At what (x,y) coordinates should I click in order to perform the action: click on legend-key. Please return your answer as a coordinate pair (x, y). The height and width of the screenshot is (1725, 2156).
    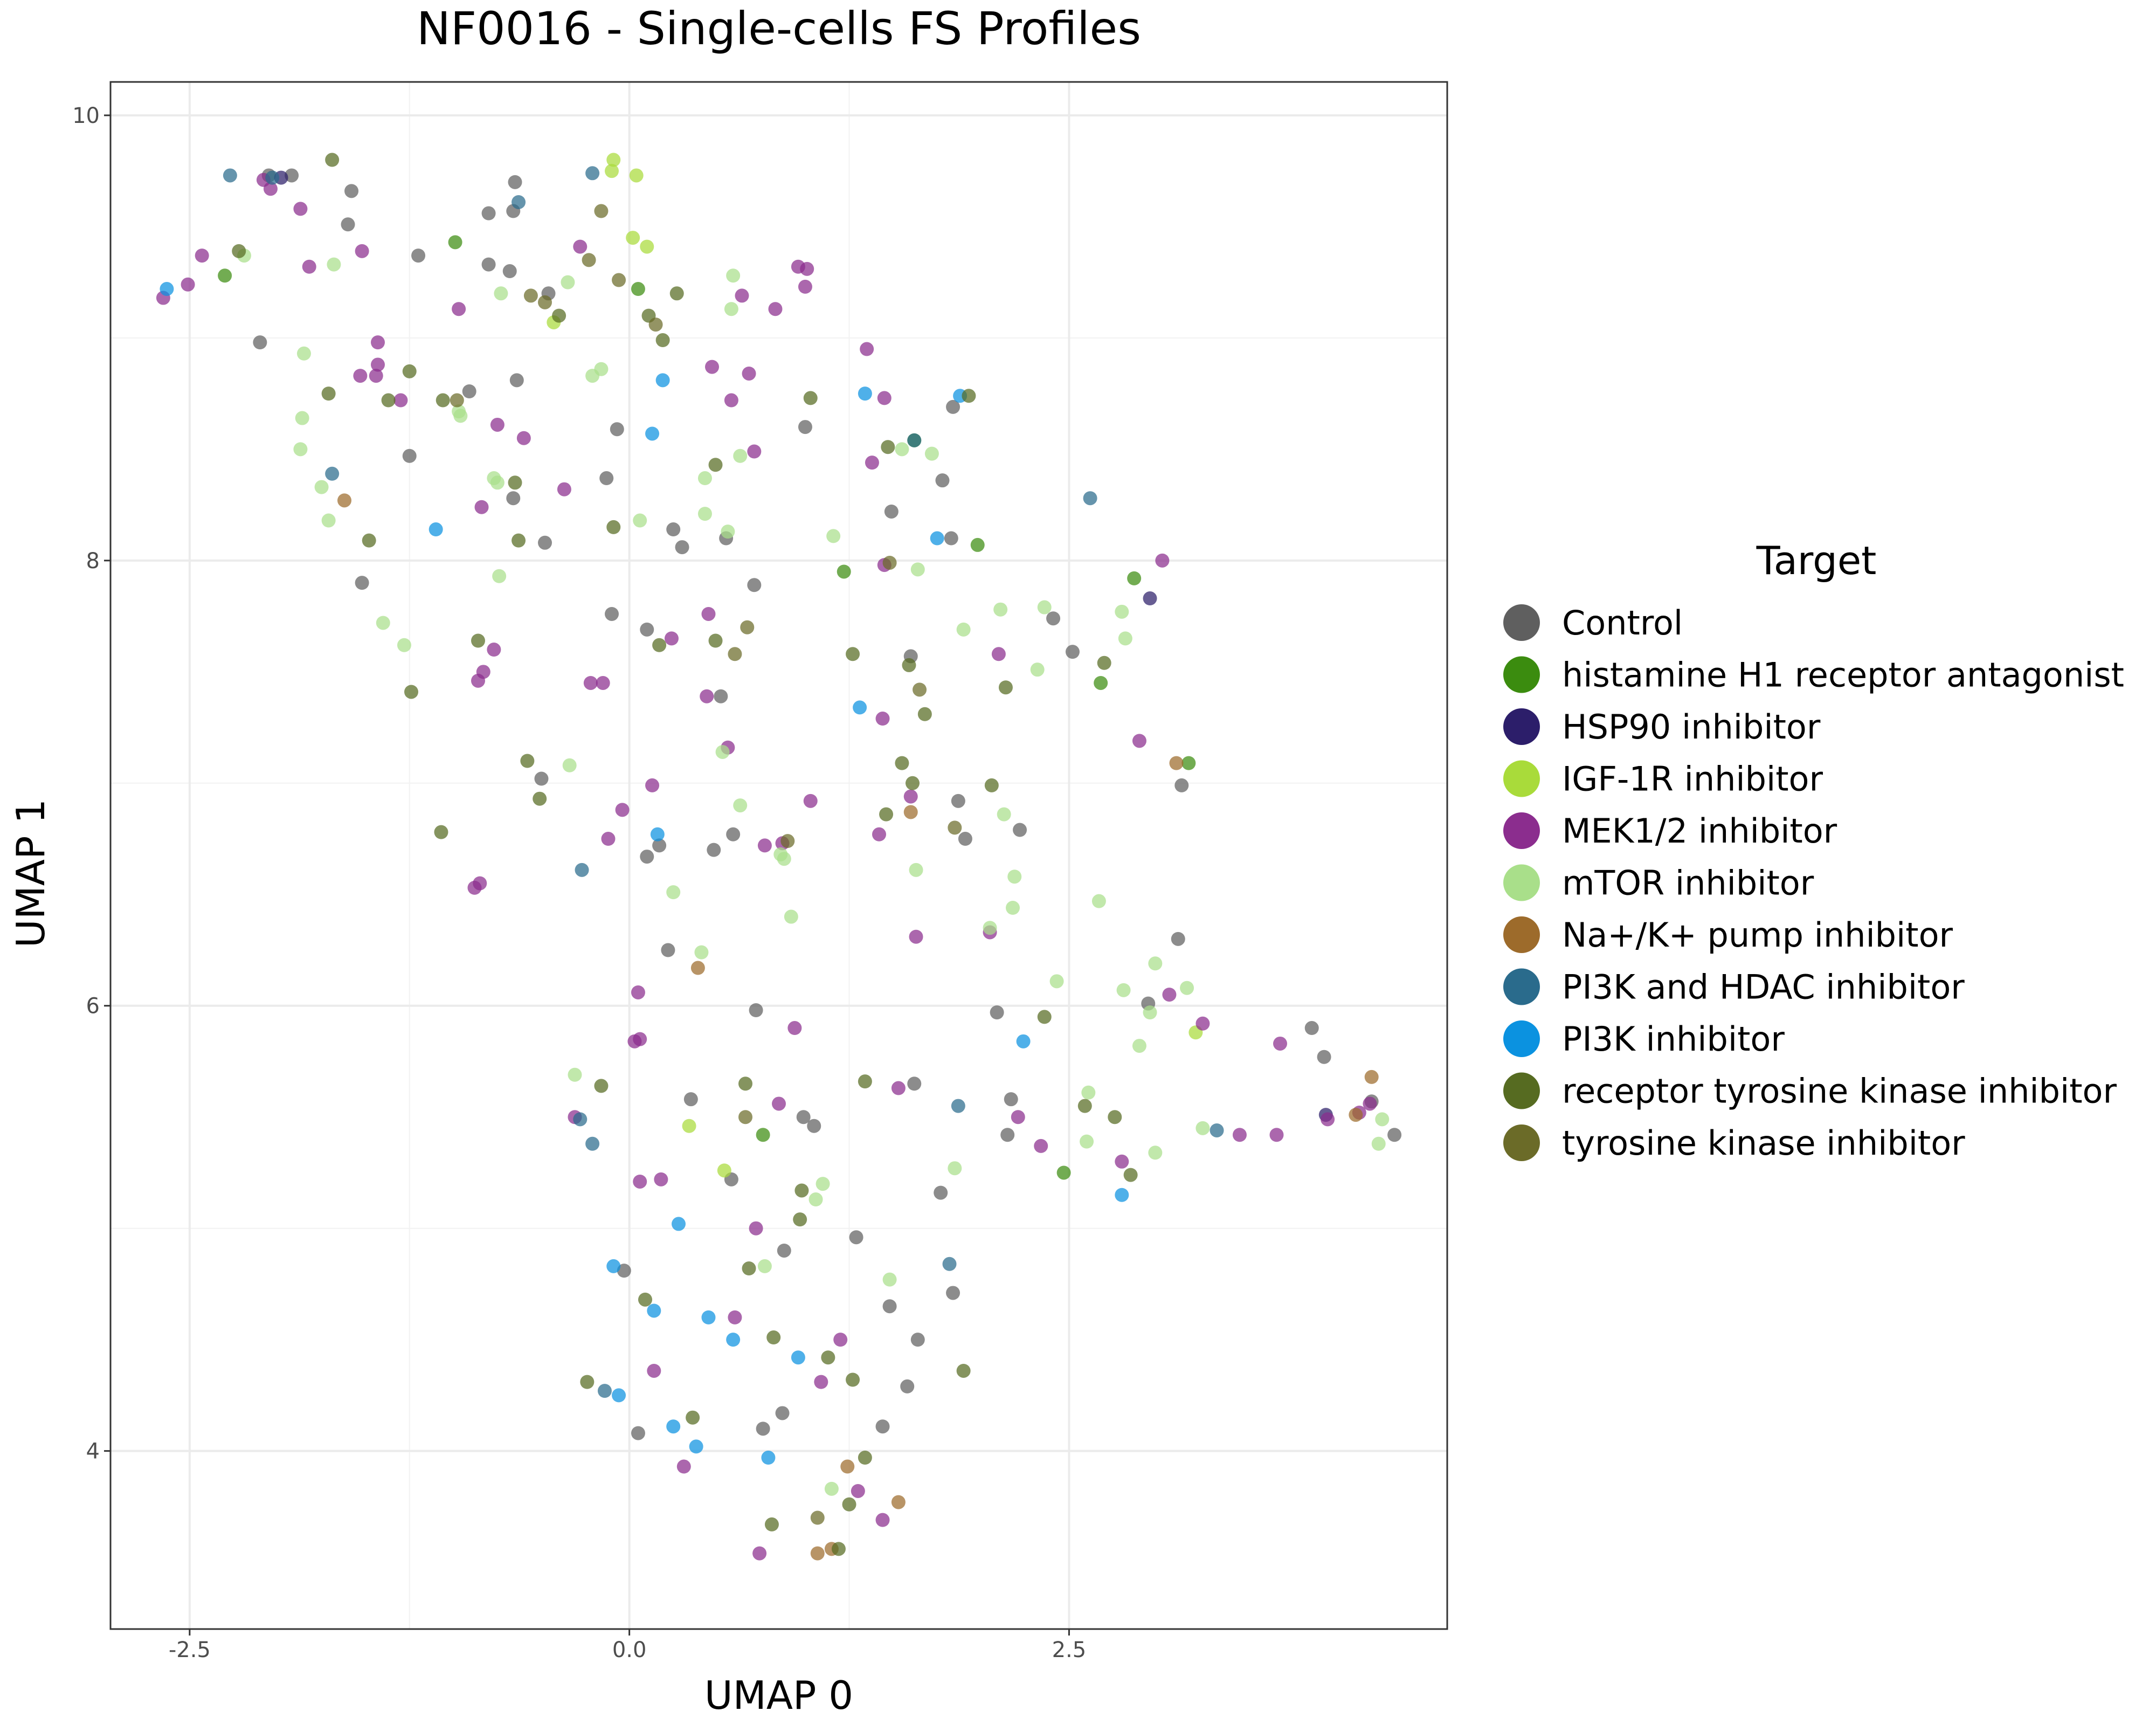
    Looking at the image, I should click on (1522, 934).